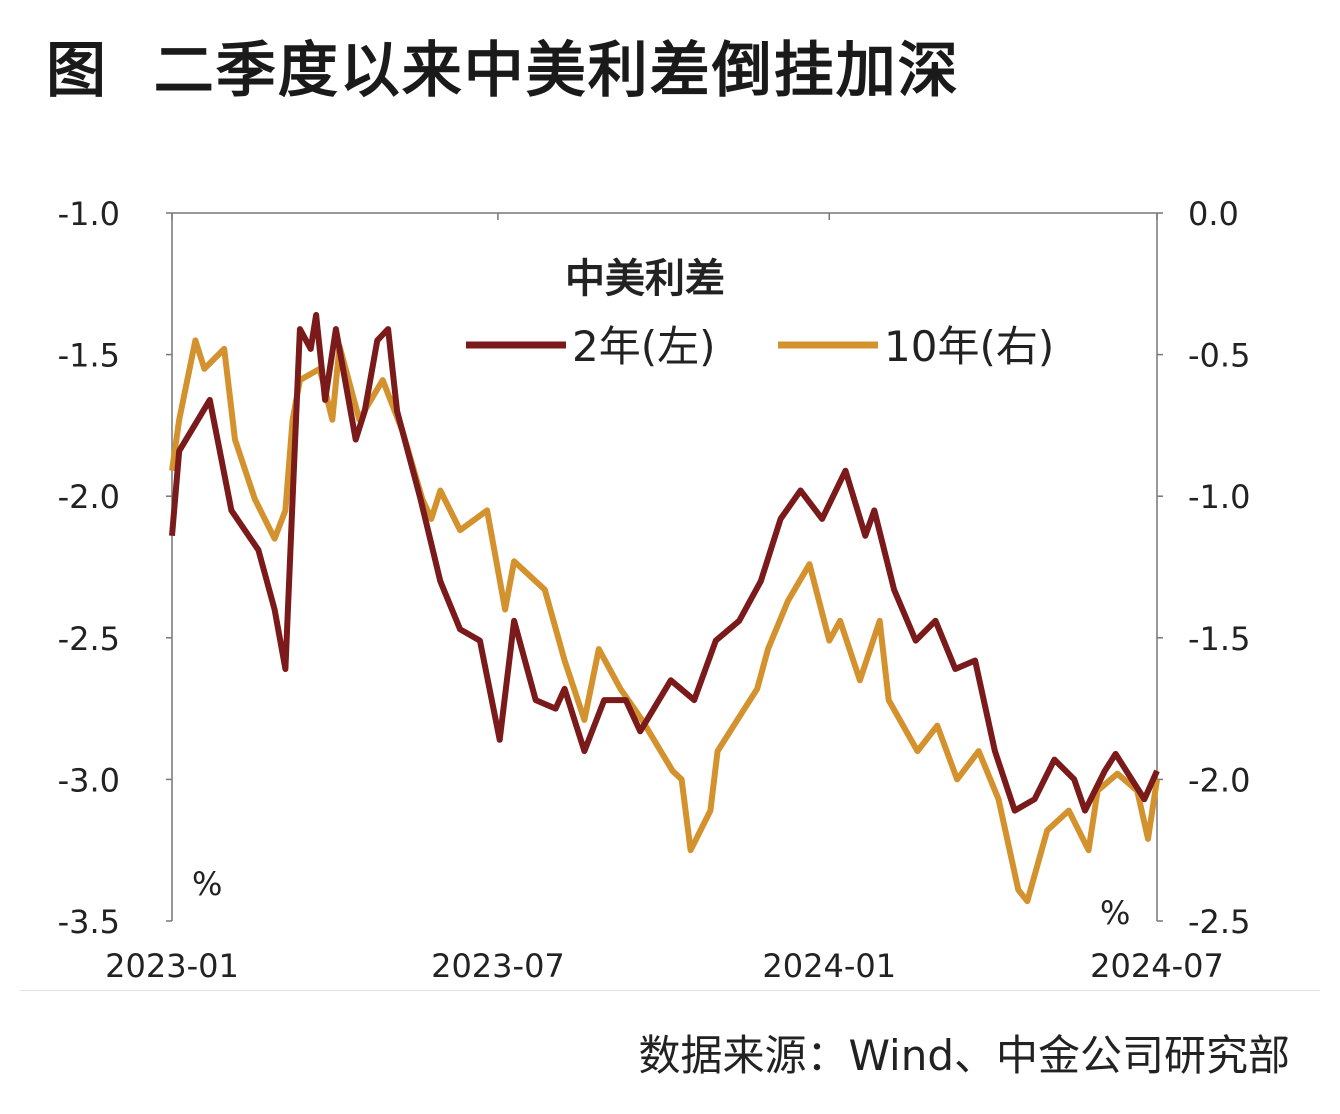 The width and height of the screenshot is (1340, 1114). I want to click on right-tick-label: -1.5, so click(1219, 639).